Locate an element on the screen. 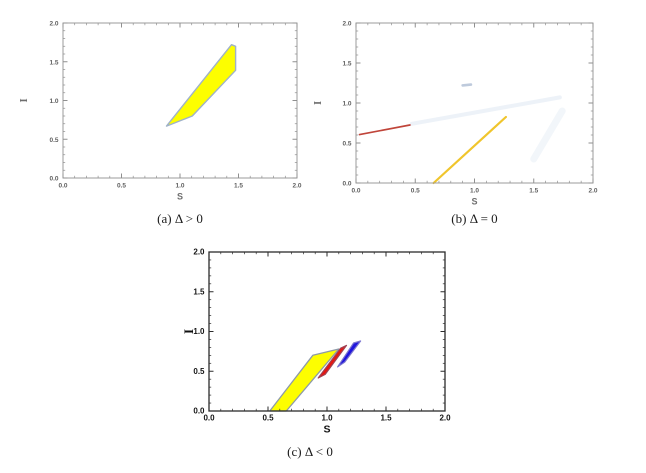 This screenshot has width=646, height=473. caption-b: (b) Δ = 0 is located at coordinates (474, 218).